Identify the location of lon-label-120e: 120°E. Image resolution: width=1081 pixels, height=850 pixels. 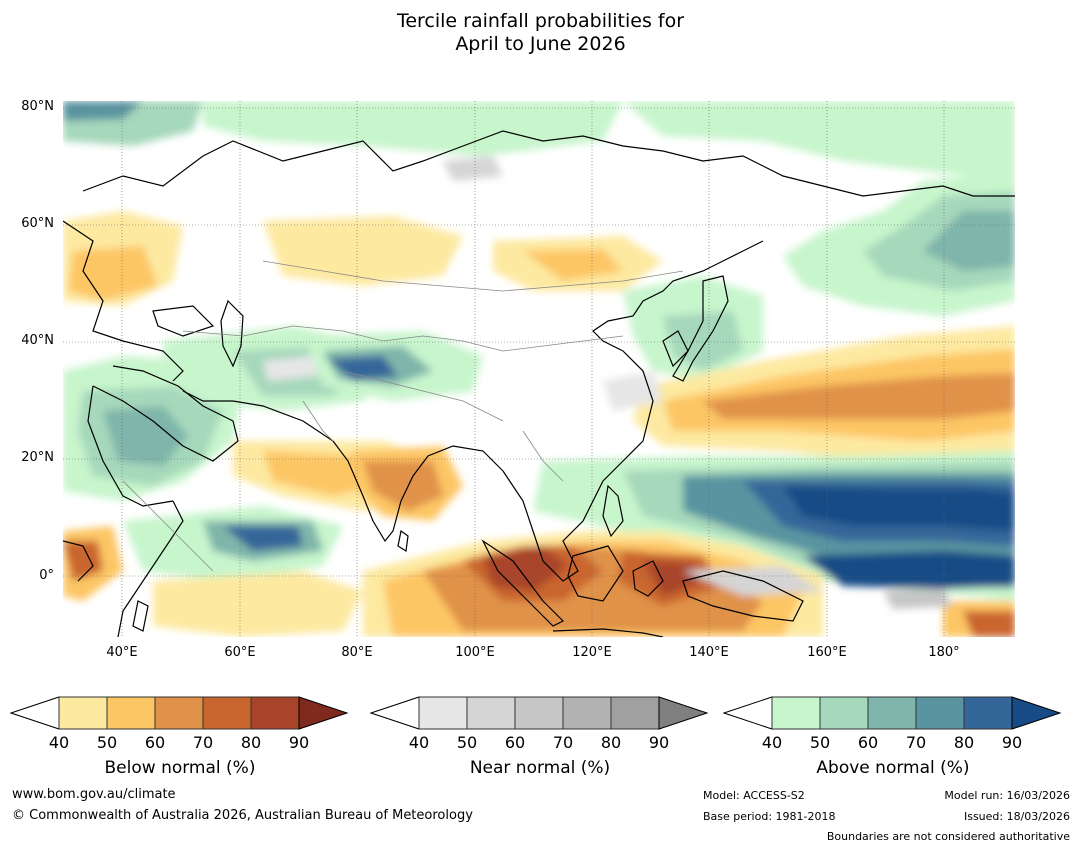
(592, 652).